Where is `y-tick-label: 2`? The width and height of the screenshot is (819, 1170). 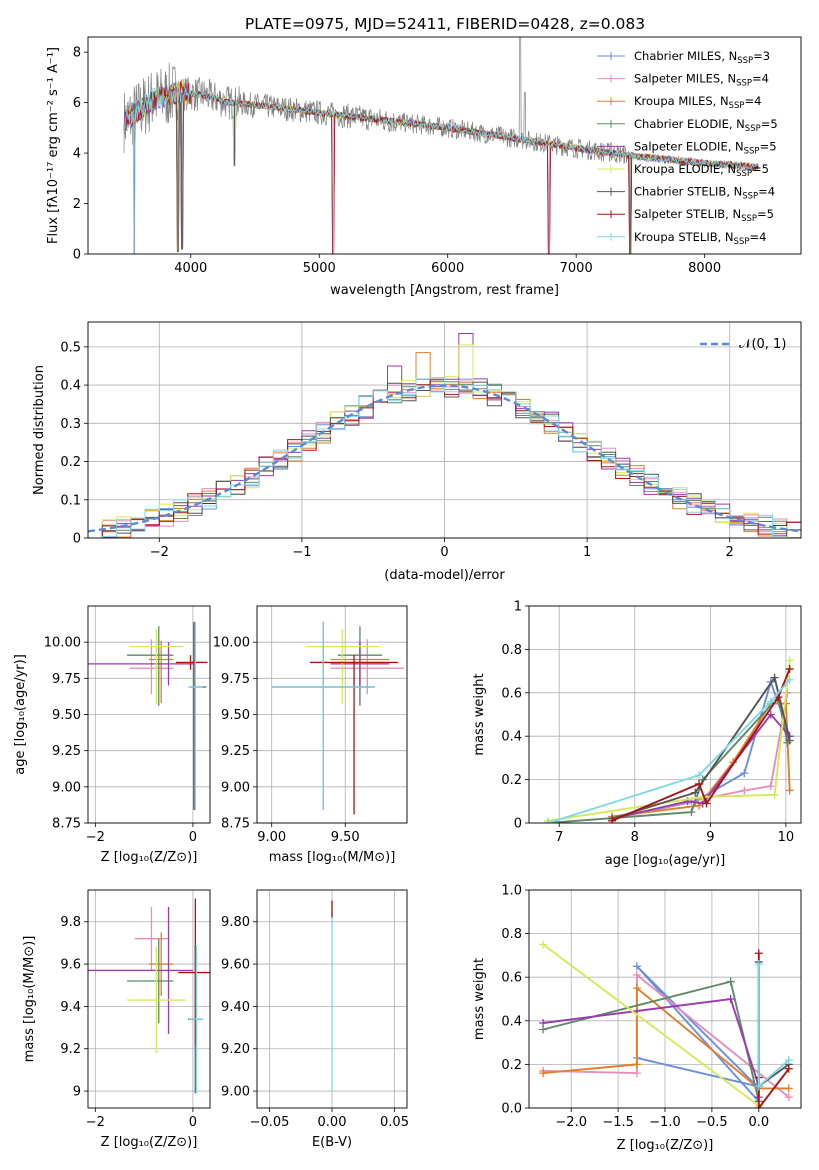 y-tick-label: 2 is located at coordinates (77, 204).